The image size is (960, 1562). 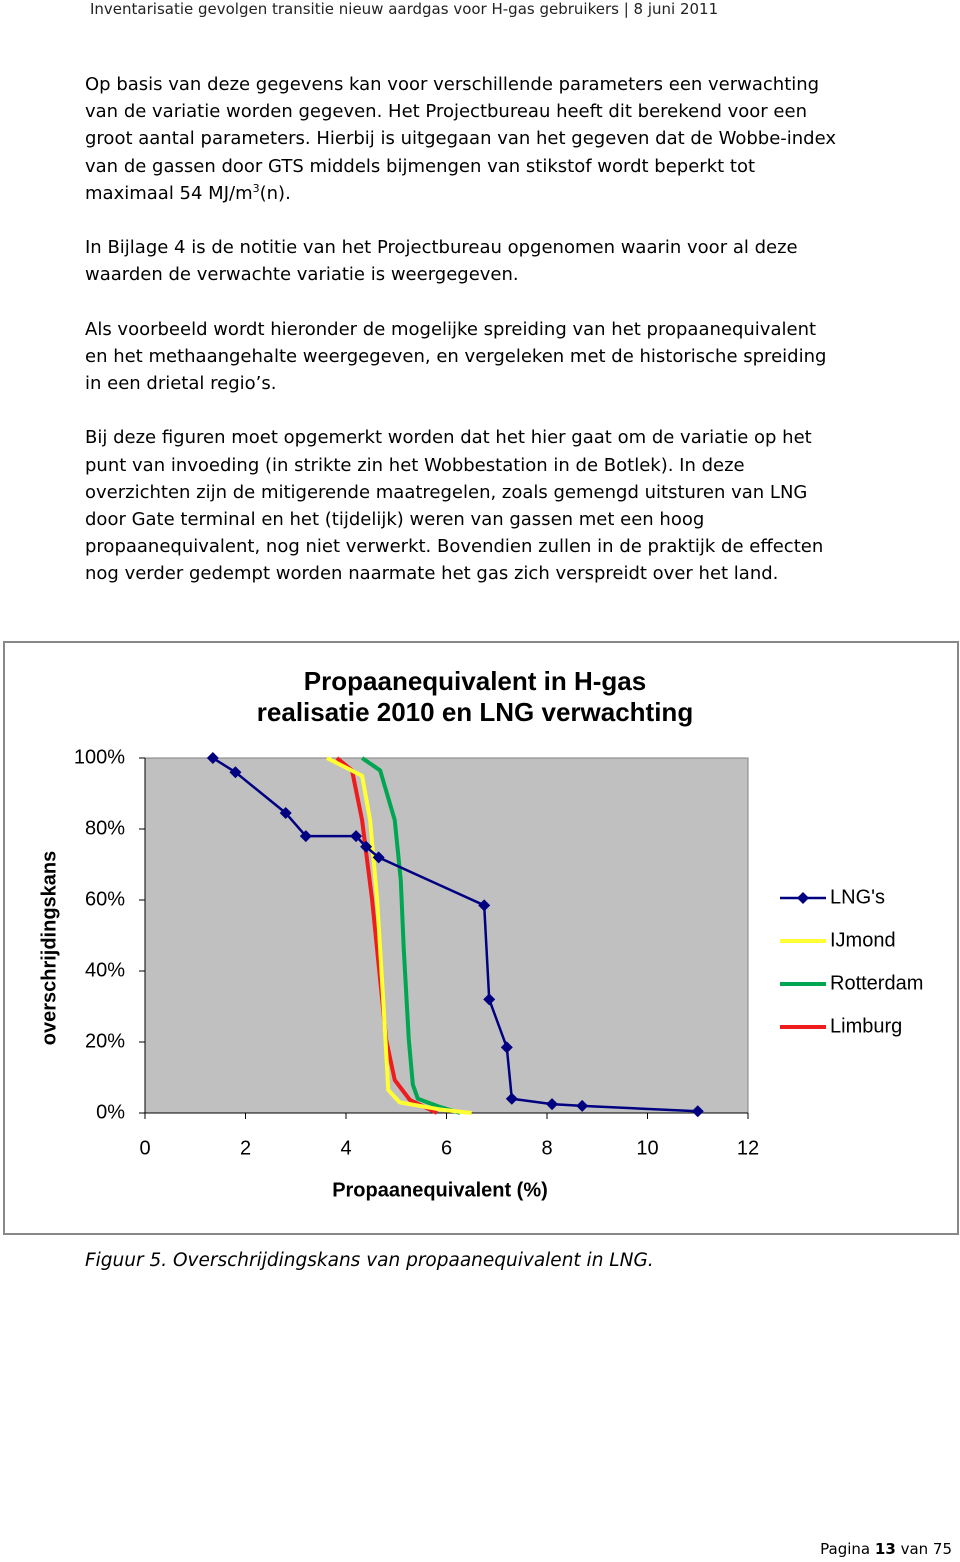 I want to click on chart-title: Propaanequivalent in H-gas, so click(x=475, y=681).